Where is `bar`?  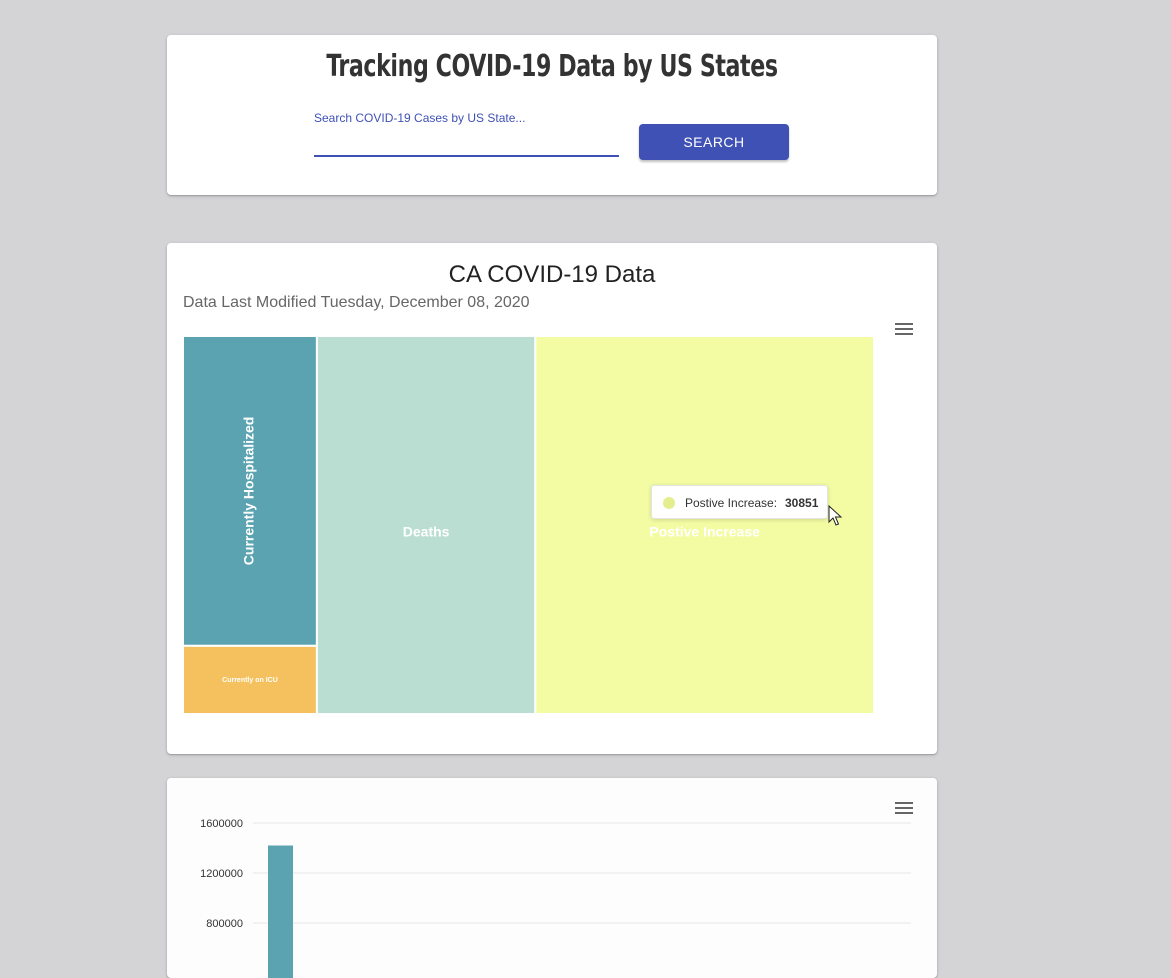
bar is located at coordinates (280, 912).